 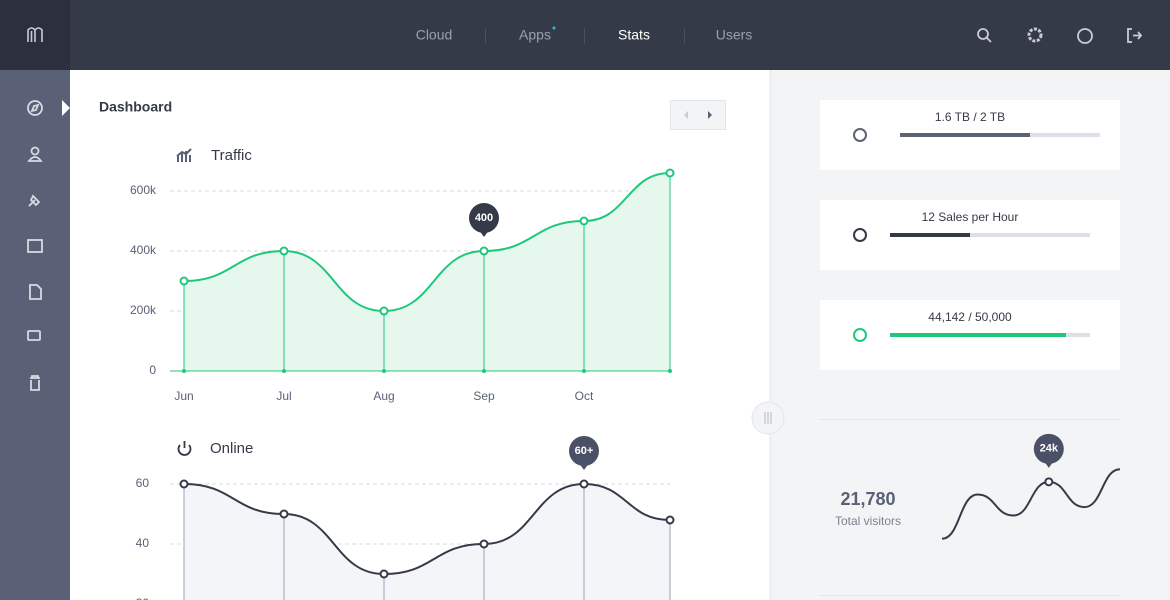 I want to click on active-pointer, so click(x=66, y=108).